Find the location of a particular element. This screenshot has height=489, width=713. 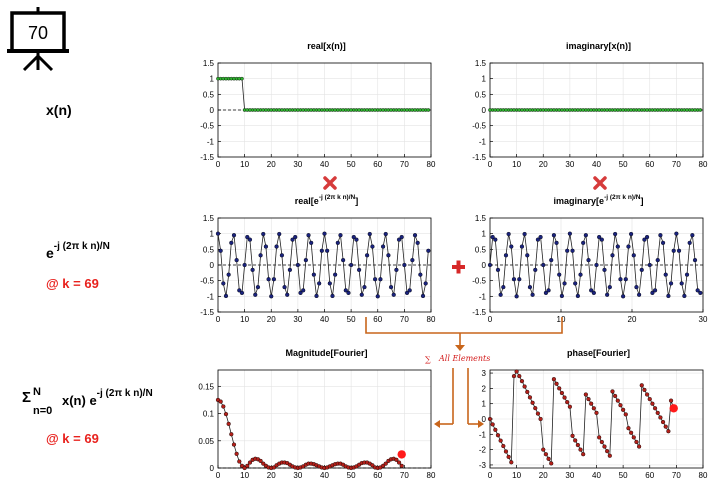

y-tick-label: -0.5 is located at coordinates (207, 281).